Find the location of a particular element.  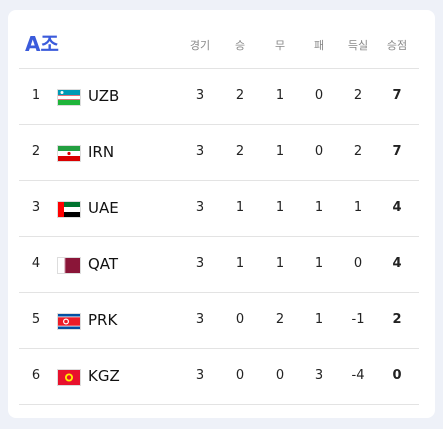

rank: 3 is located at coordinates (36, 207).